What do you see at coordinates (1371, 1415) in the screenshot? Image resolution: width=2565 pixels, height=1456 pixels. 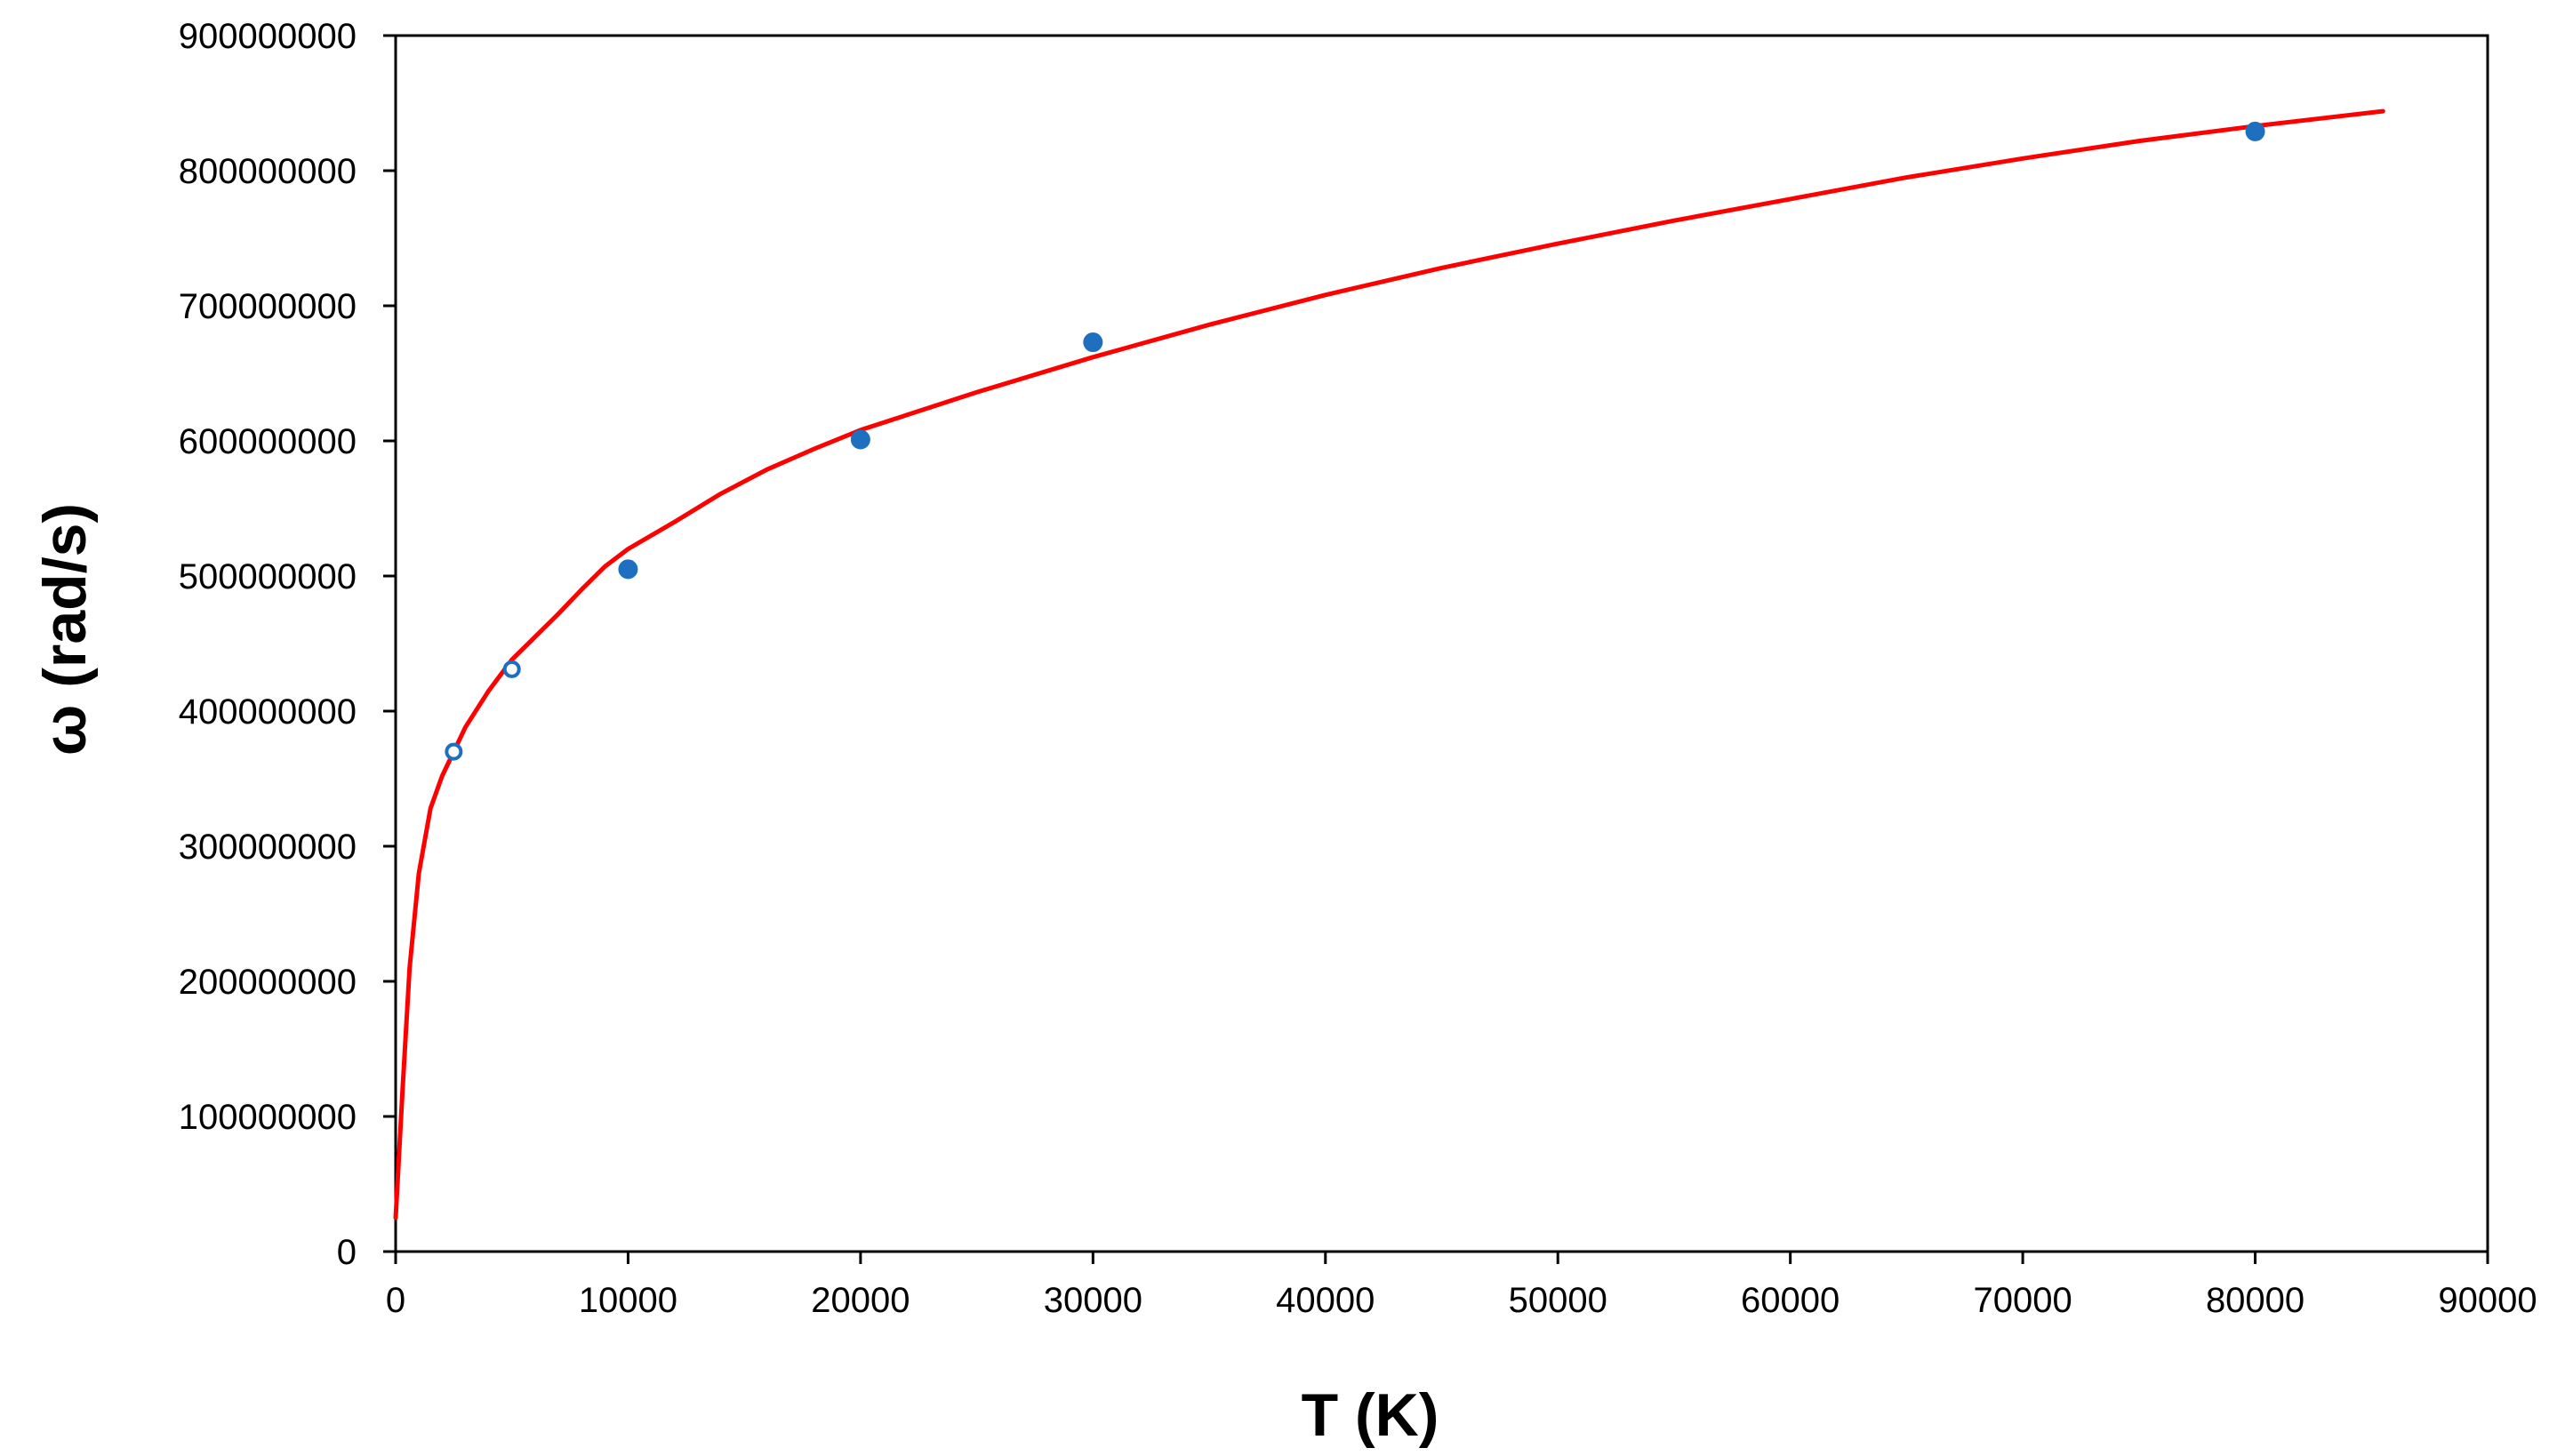 I see `x-axis-title: T (K)` at bounding box center [1371, 1415].